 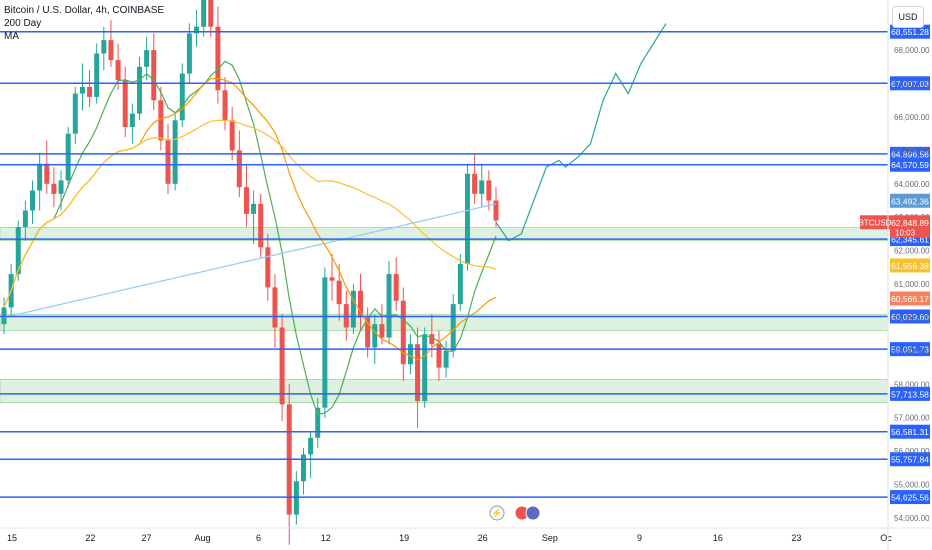 I want to click on price-badge-label: 62,848.89, so click(x=910, y=223).